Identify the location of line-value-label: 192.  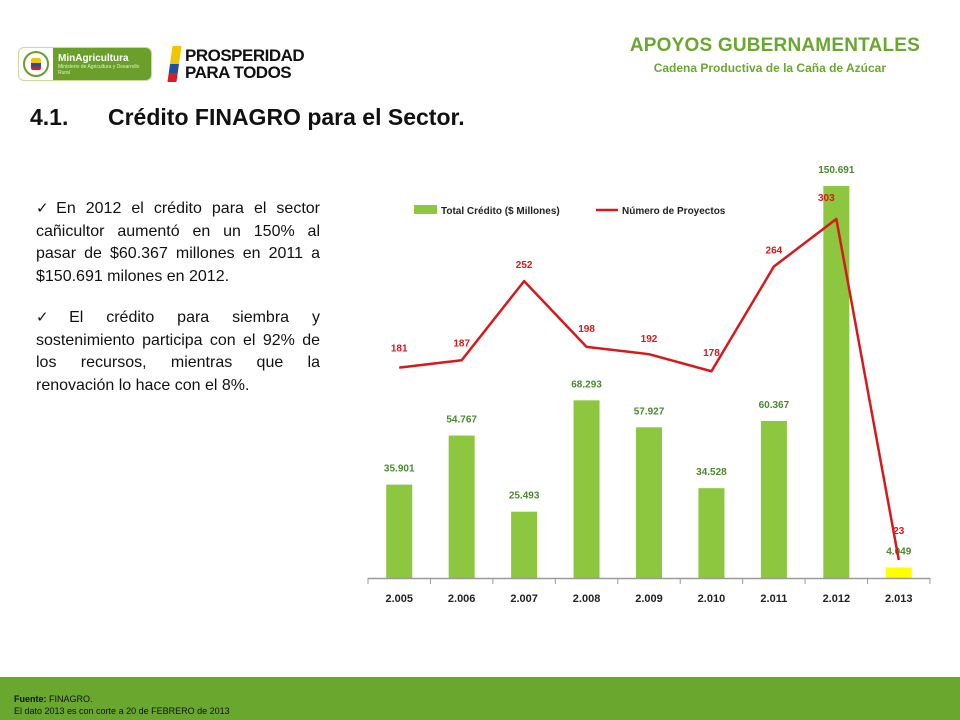
(649, 339).